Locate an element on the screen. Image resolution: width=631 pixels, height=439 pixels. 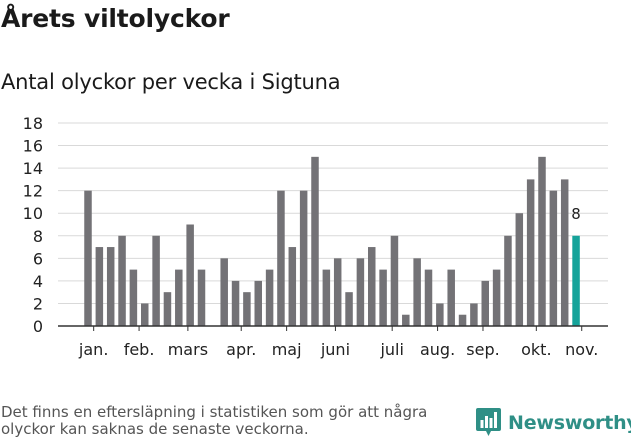
x-tick-label: nov. is located at coordinates (581, 349).